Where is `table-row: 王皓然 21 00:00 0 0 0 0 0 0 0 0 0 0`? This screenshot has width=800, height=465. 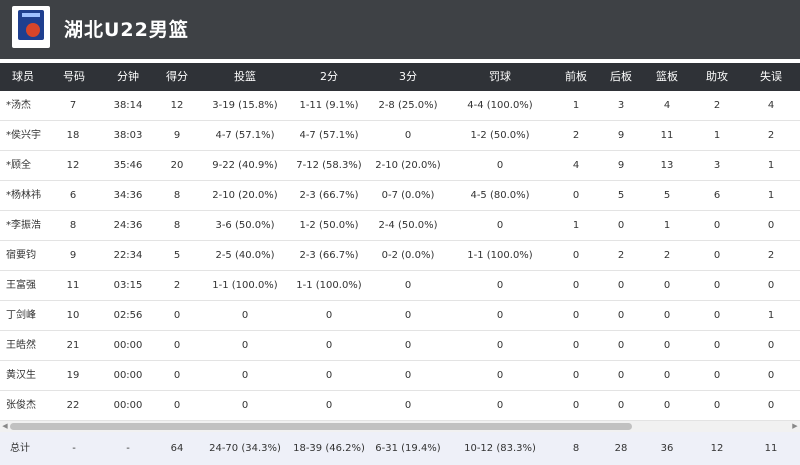
table-row: 王皓然 21 00:00 0 0 0 0 0 0 0 0 0 0 is located at coordinates (400, 346).